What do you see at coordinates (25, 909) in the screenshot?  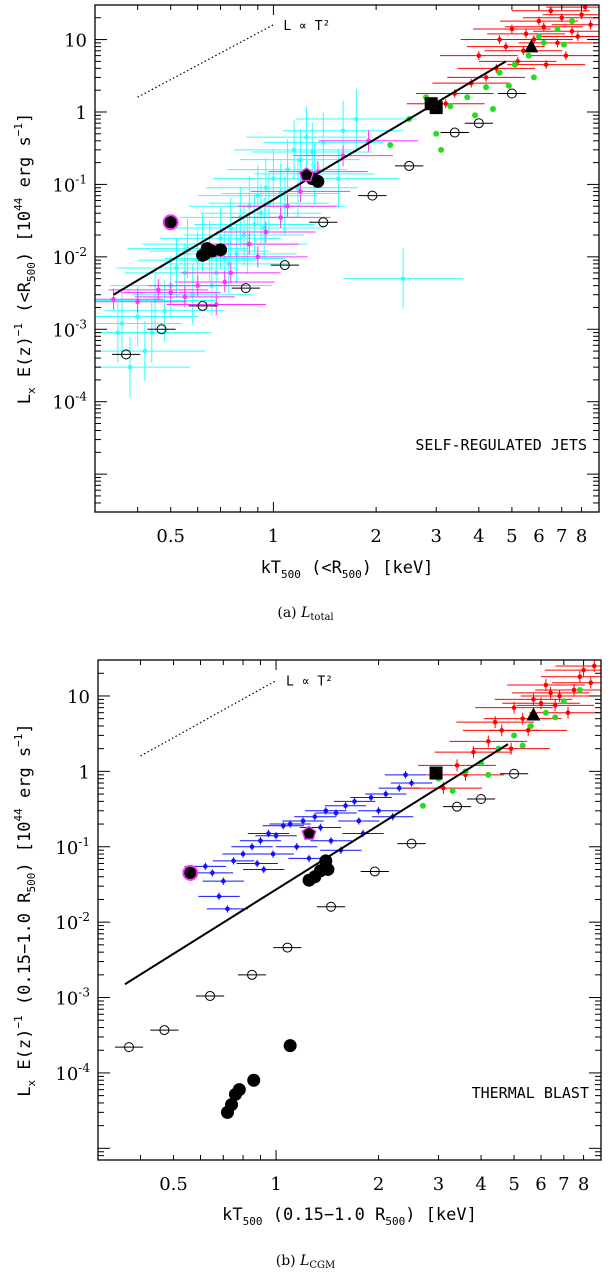 I see `y-axis-label: Lx E(z)−1 (0.15−1.0 R500) [1044 erg s−1]` at bounding box center [25, 909].